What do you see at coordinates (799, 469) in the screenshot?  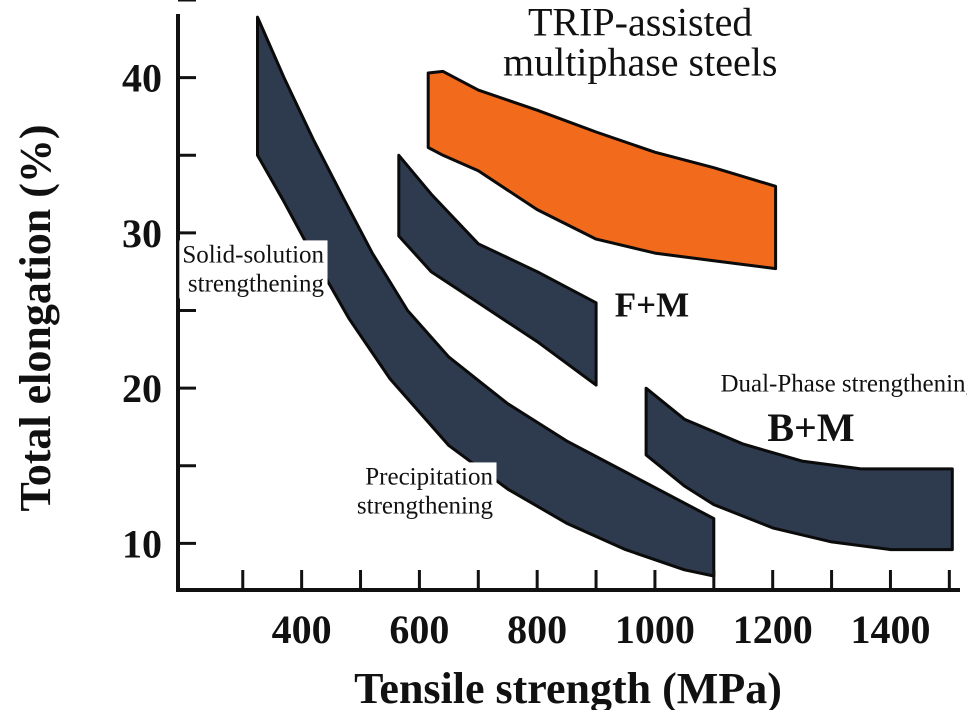 I see `region-bm` at bounding box center [799, 469].